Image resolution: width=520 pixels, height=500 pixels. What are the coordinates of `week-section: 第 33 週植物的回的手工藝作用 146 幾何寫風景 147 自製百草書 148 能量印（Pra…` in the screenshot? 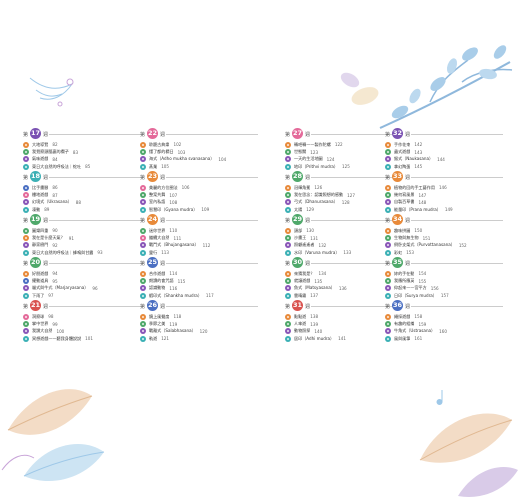 It's located at (444, 192).